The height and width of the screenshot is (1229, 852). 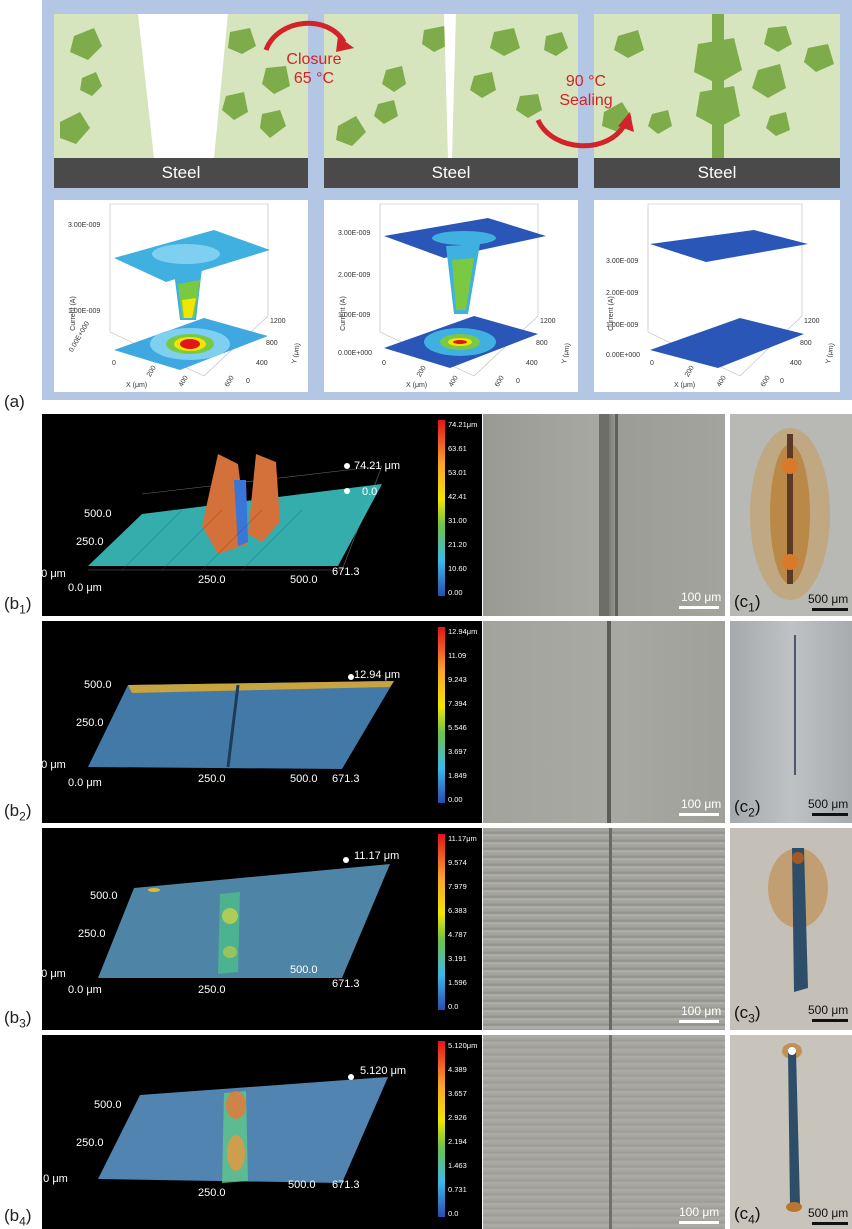 What do you see at coordinates (457, 910) in the screenshot?
I see `row3-cb3: 6.383` at bounding box center [457, 910].